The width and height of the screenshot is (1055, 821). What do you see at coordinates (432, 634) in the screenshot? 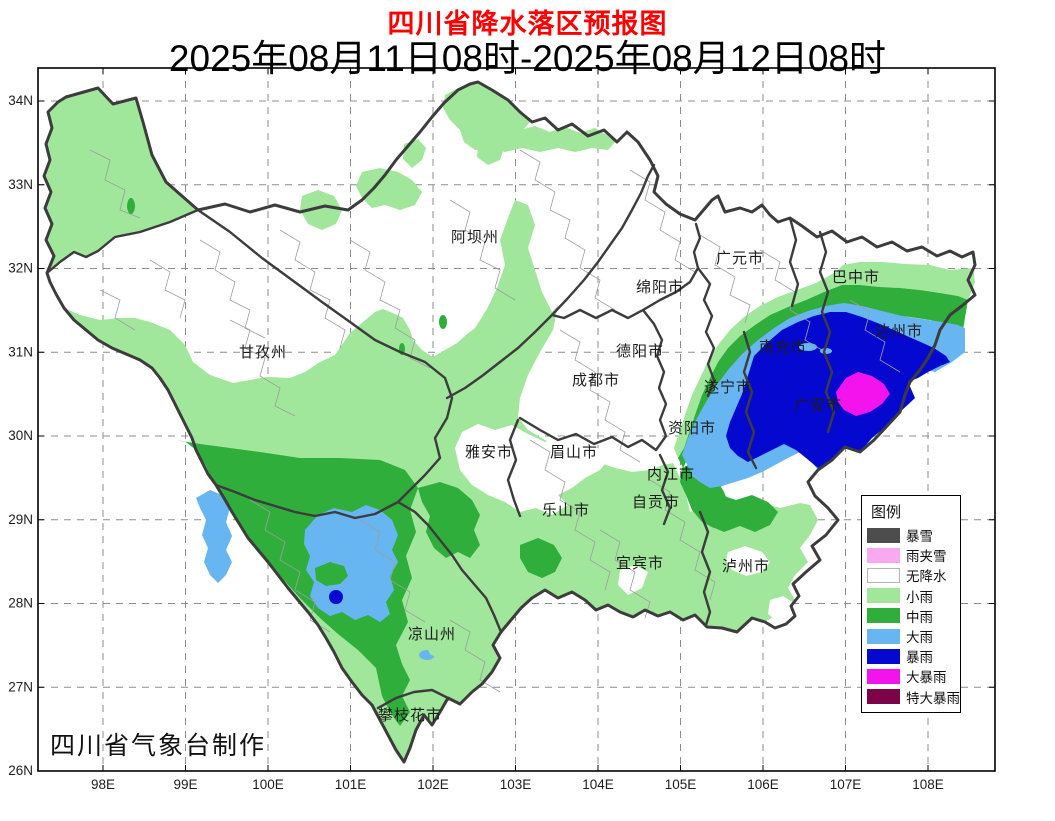
I see `city-label-19: 凉山州` at bounding box center [432, 634].